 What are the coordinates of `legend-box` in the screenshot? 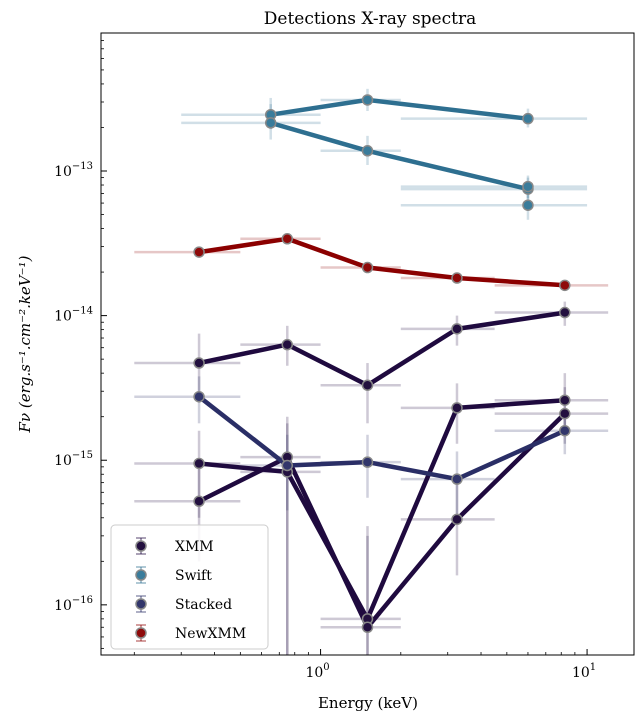 It's located at (189, 587).